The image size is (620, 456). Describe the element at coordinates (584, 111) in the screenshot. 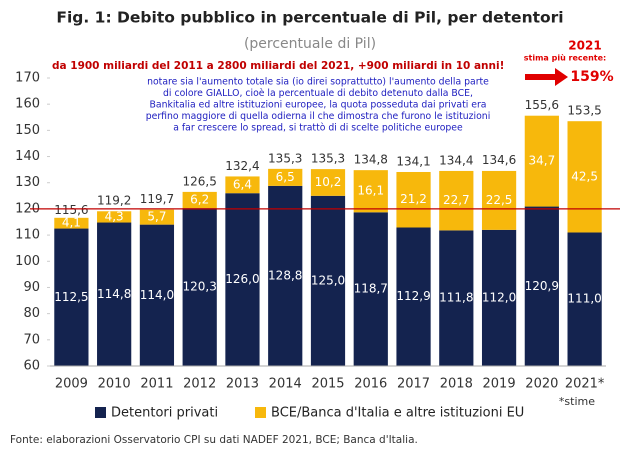

I see `total-label: 153,5` at that location.